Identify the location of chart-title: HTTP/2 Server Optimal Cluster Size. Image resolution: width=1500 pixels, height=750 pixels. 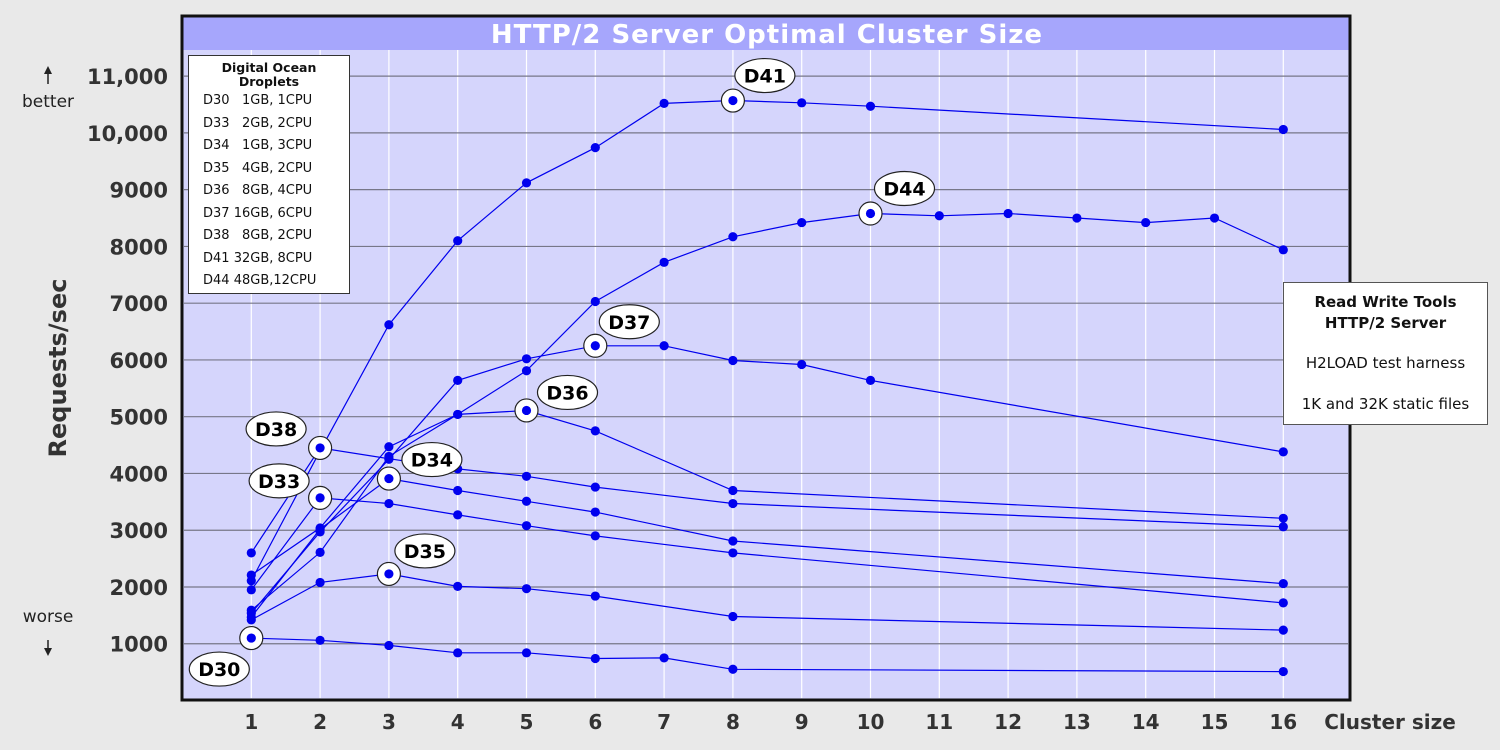
(767, 35).